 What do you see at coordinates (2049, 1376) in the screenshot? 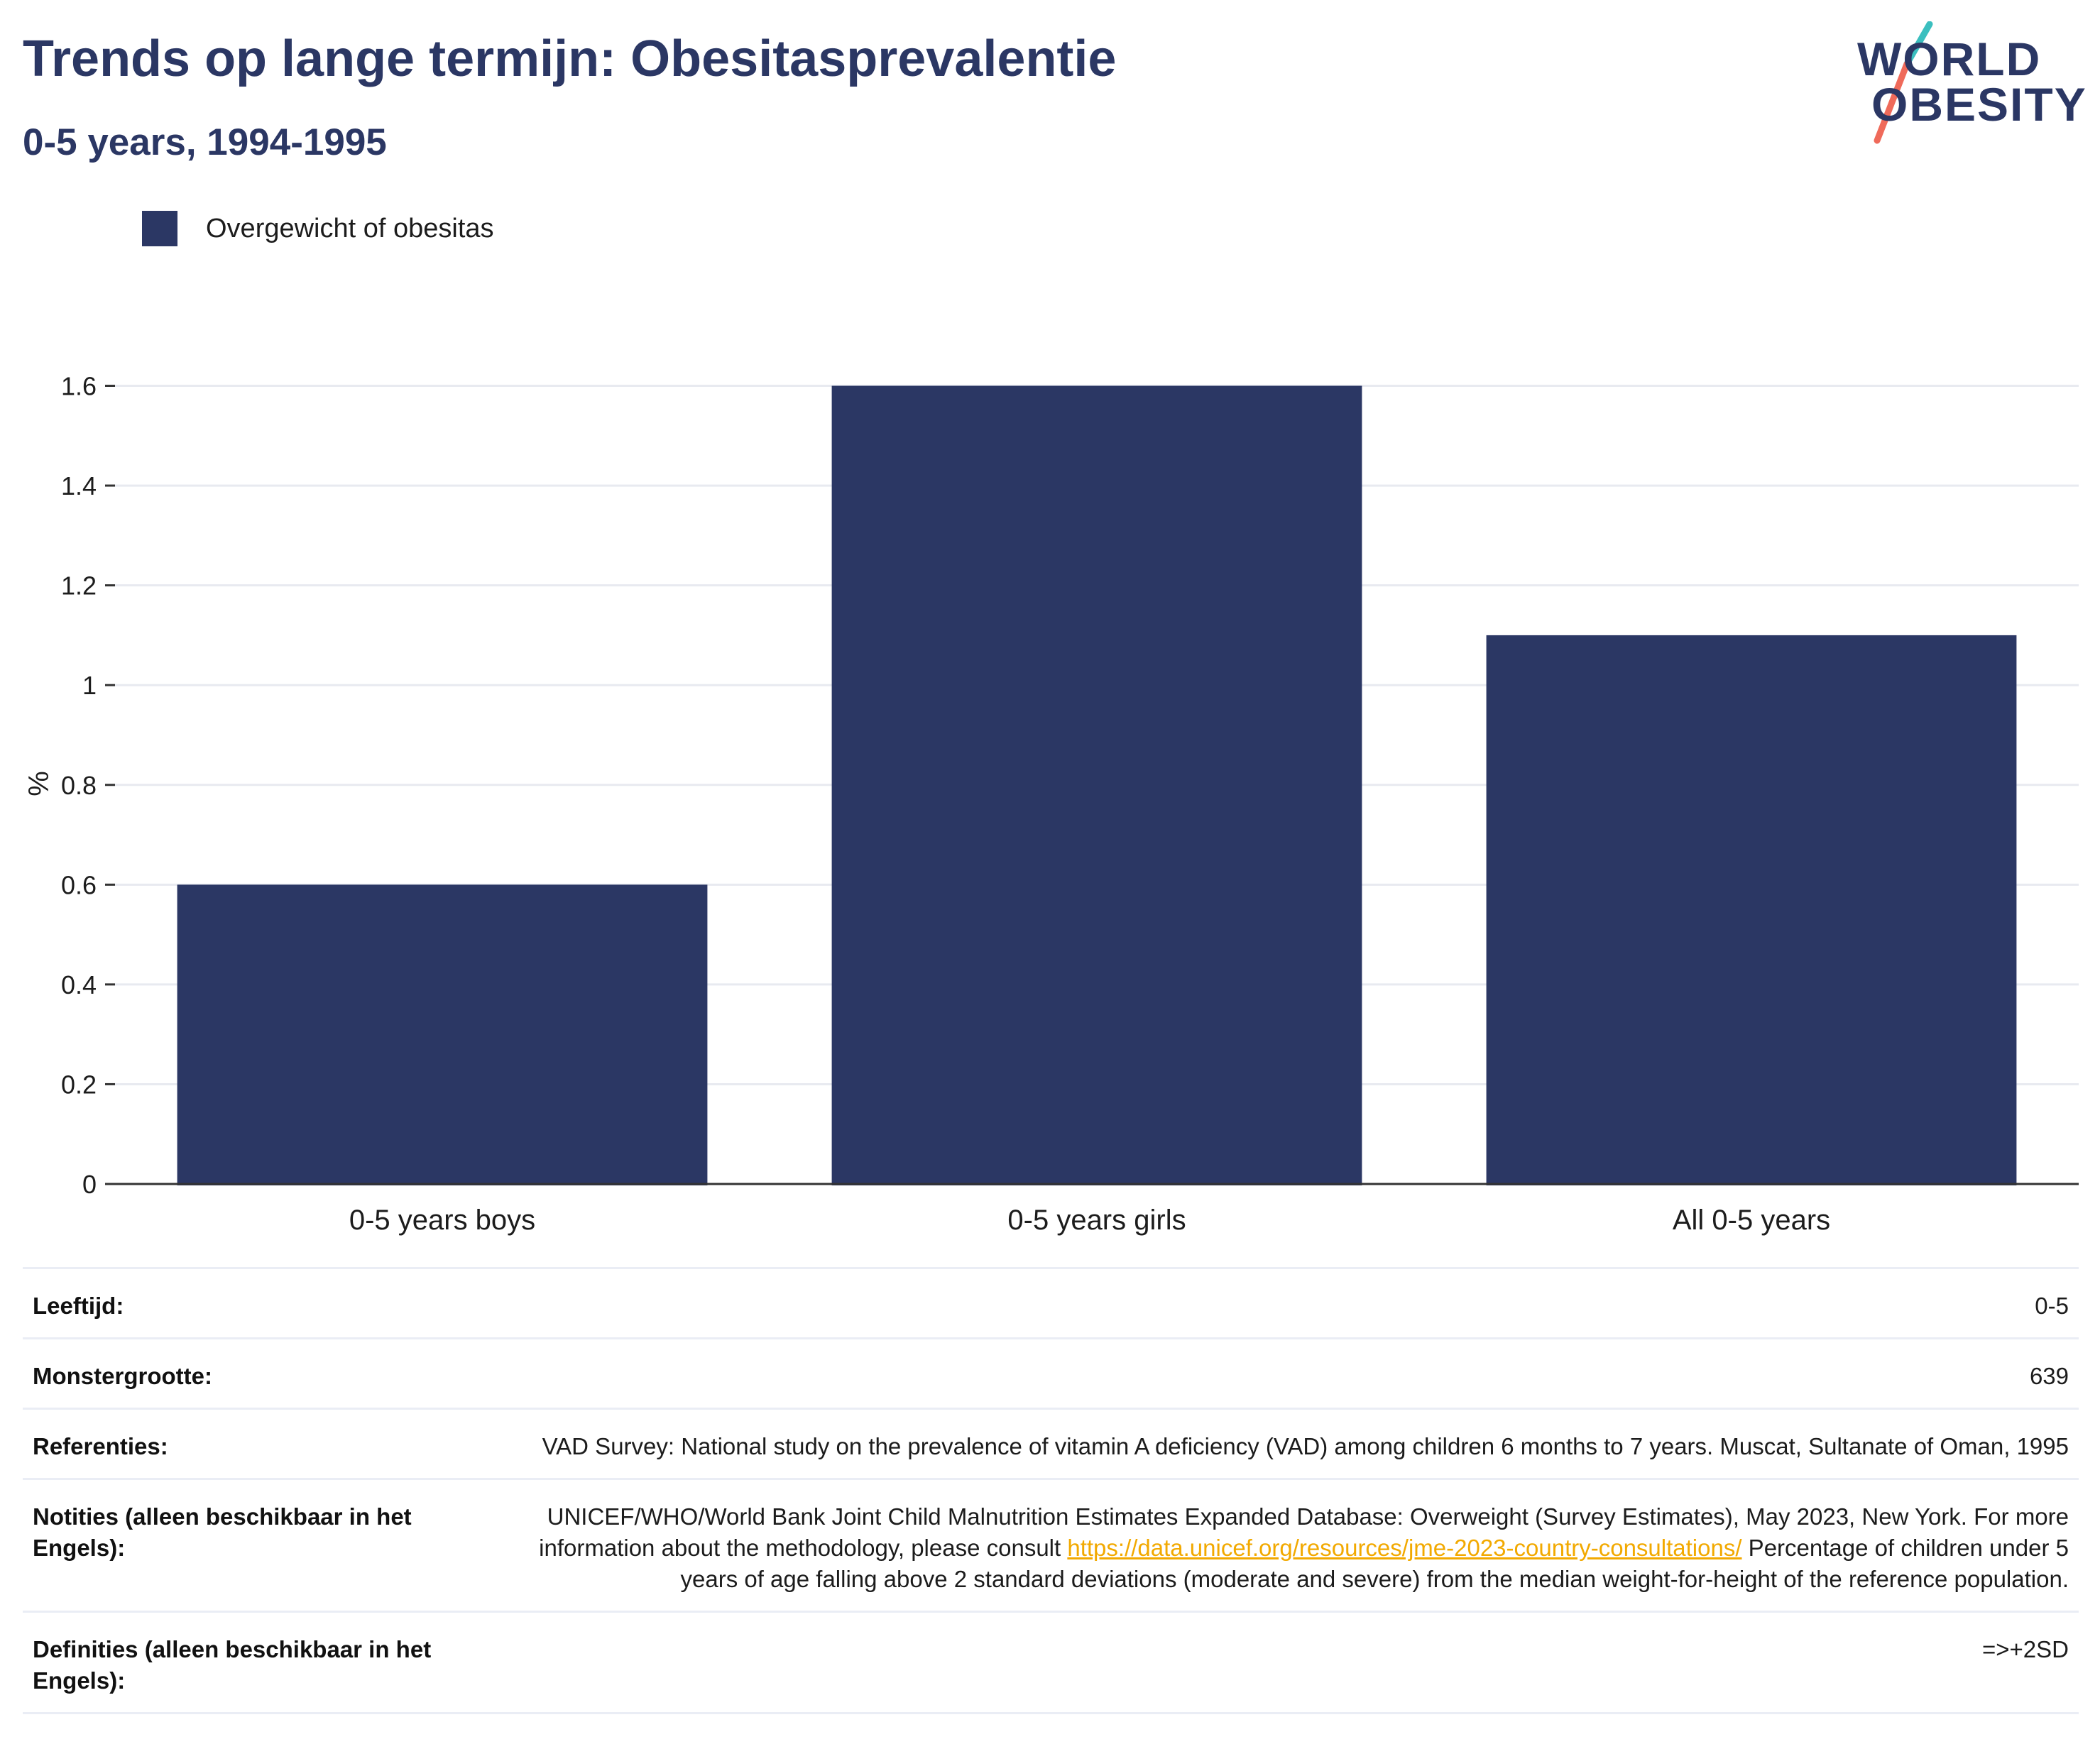
I see `sample-value: 639` at bounding box center [2049, 1376].